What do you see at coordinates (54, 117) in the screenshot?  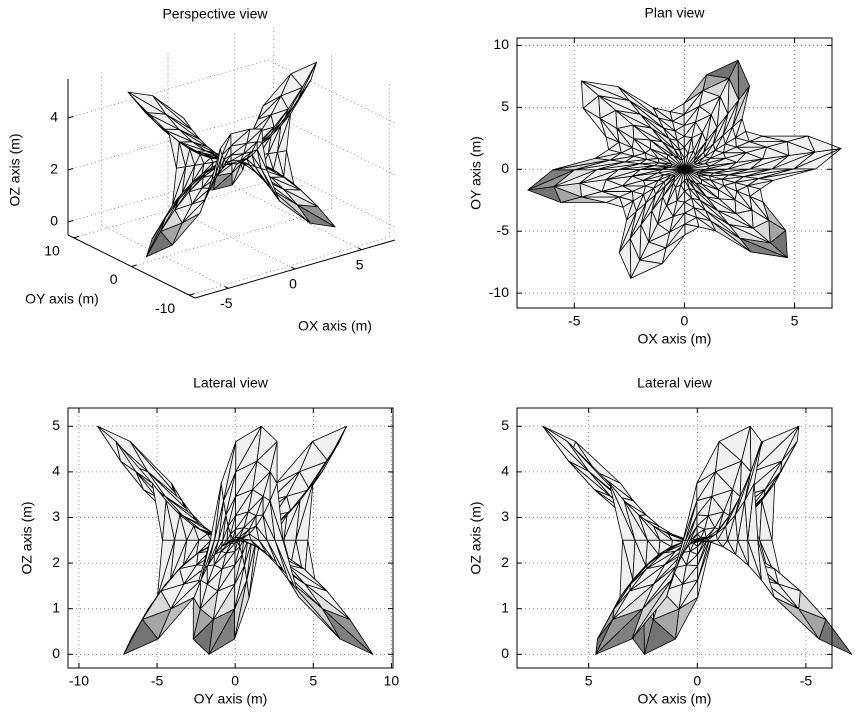 I see `z-tick-label: 4` at bounding box center [54, 117].